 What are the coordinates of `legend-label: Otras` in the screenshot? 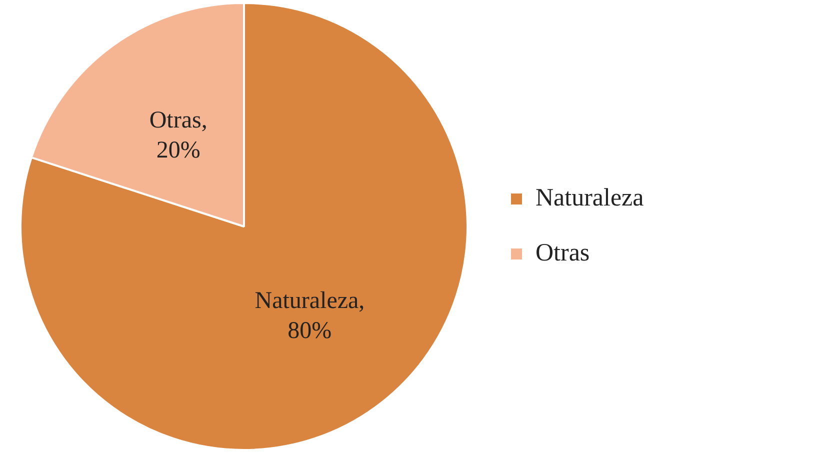 It's located at (563, 253).